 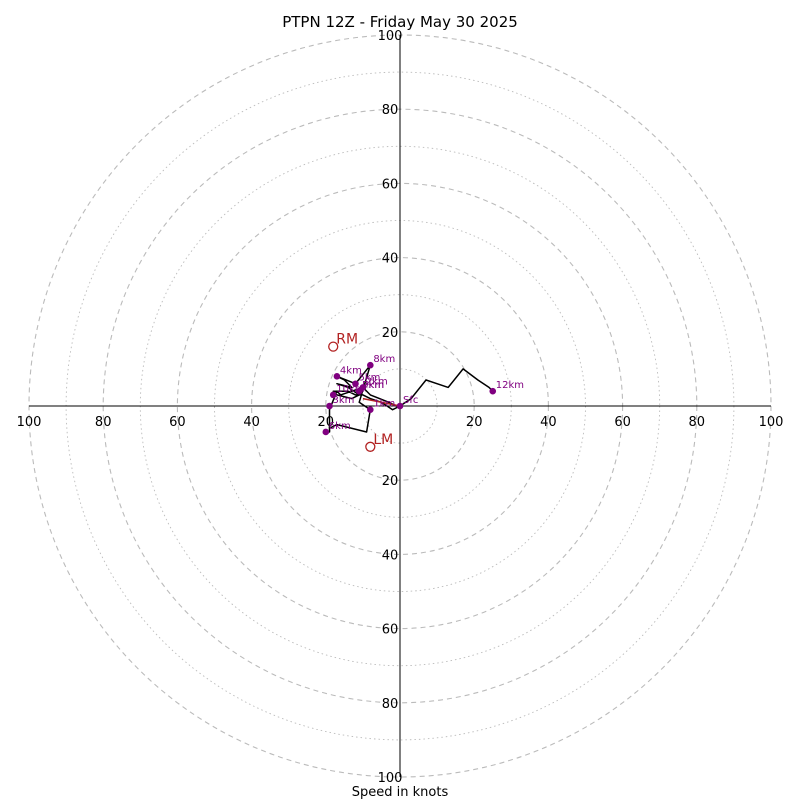 What do you see at coordinates (350, 389) in the screenshot?
I see `level-label: 10km` at bounding box center [350, 389].